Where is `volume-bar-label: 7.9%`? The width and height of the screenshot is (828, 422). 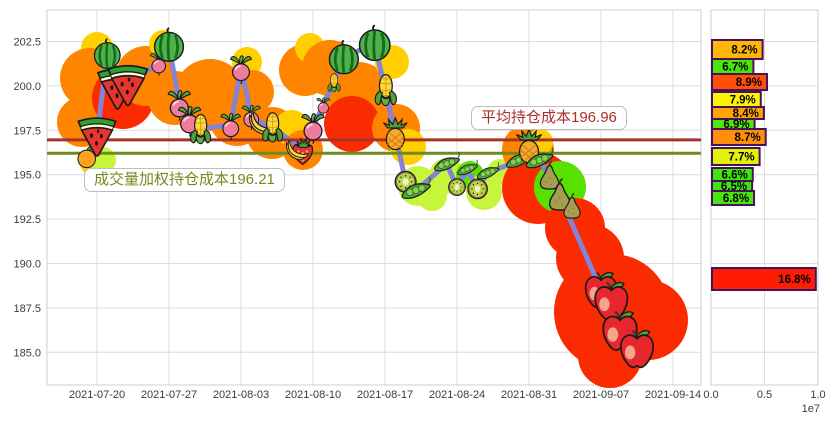 volume-bar-label: 7.9% is located at coordinates (743, 101).